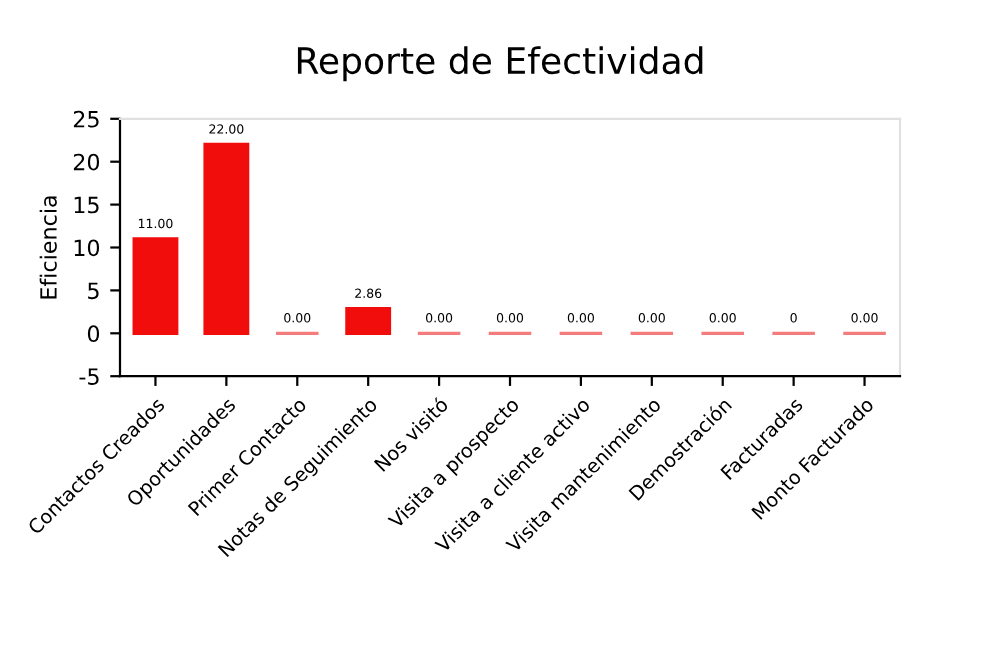 The image size is (1000, 660). Describe the element at coordinates (86, 119) in the screenshot. I see `y-tick-label: 25` at that location.